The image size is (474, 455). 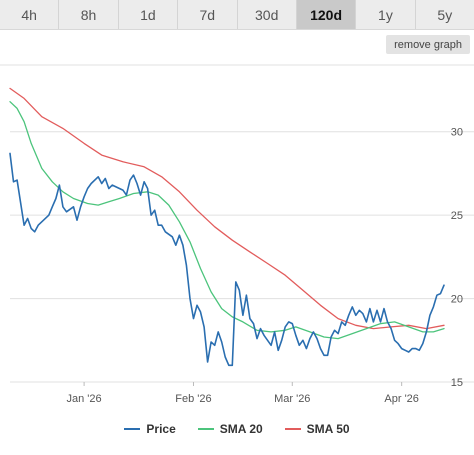 What do you see at coordinates (84, 399) in the screenshot?
I see `x-tick-label: Jan '26` at bounding box center [84, 399].